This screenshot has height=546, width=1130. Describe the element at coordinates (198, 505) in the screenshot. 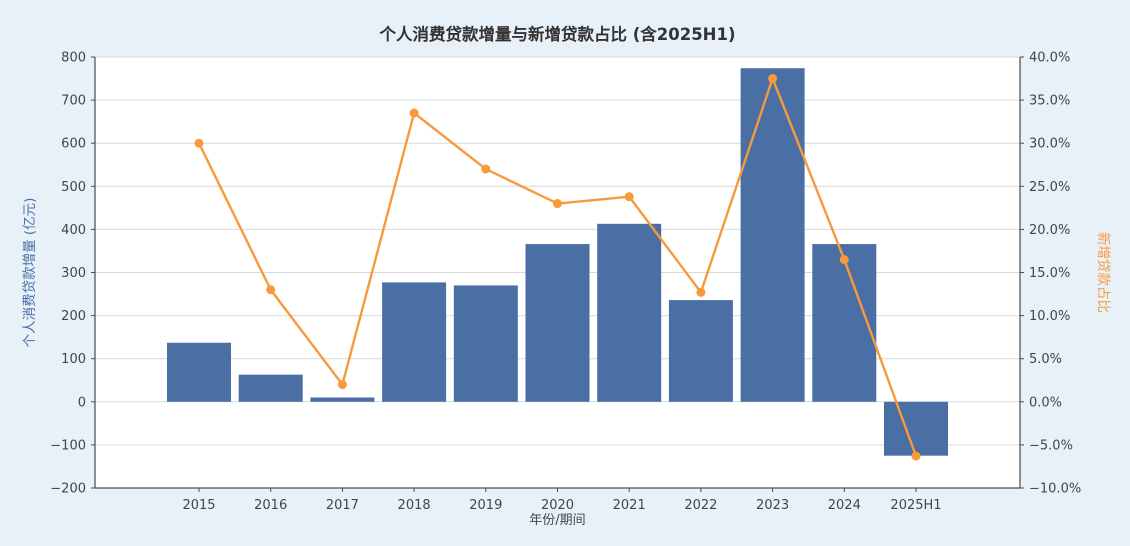

I see `x-axis-tick-label: 2015` at that location.